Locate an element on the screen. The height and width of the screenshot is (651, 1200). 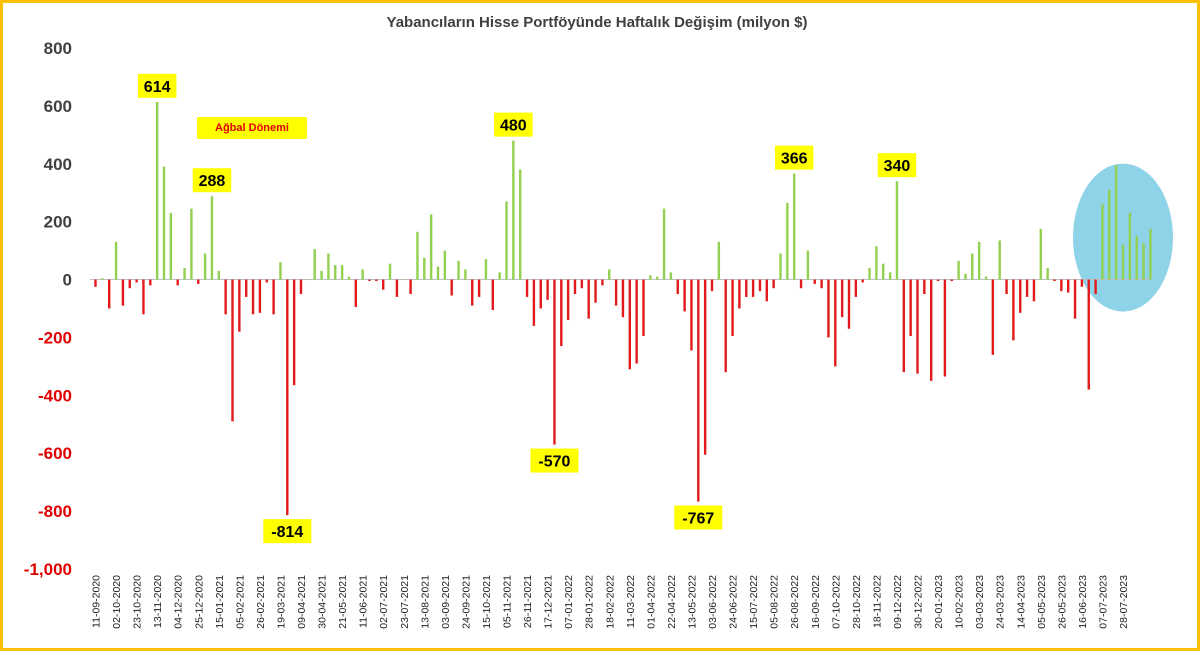
value-callout-text: -767 is located at coordinates (698, 519).